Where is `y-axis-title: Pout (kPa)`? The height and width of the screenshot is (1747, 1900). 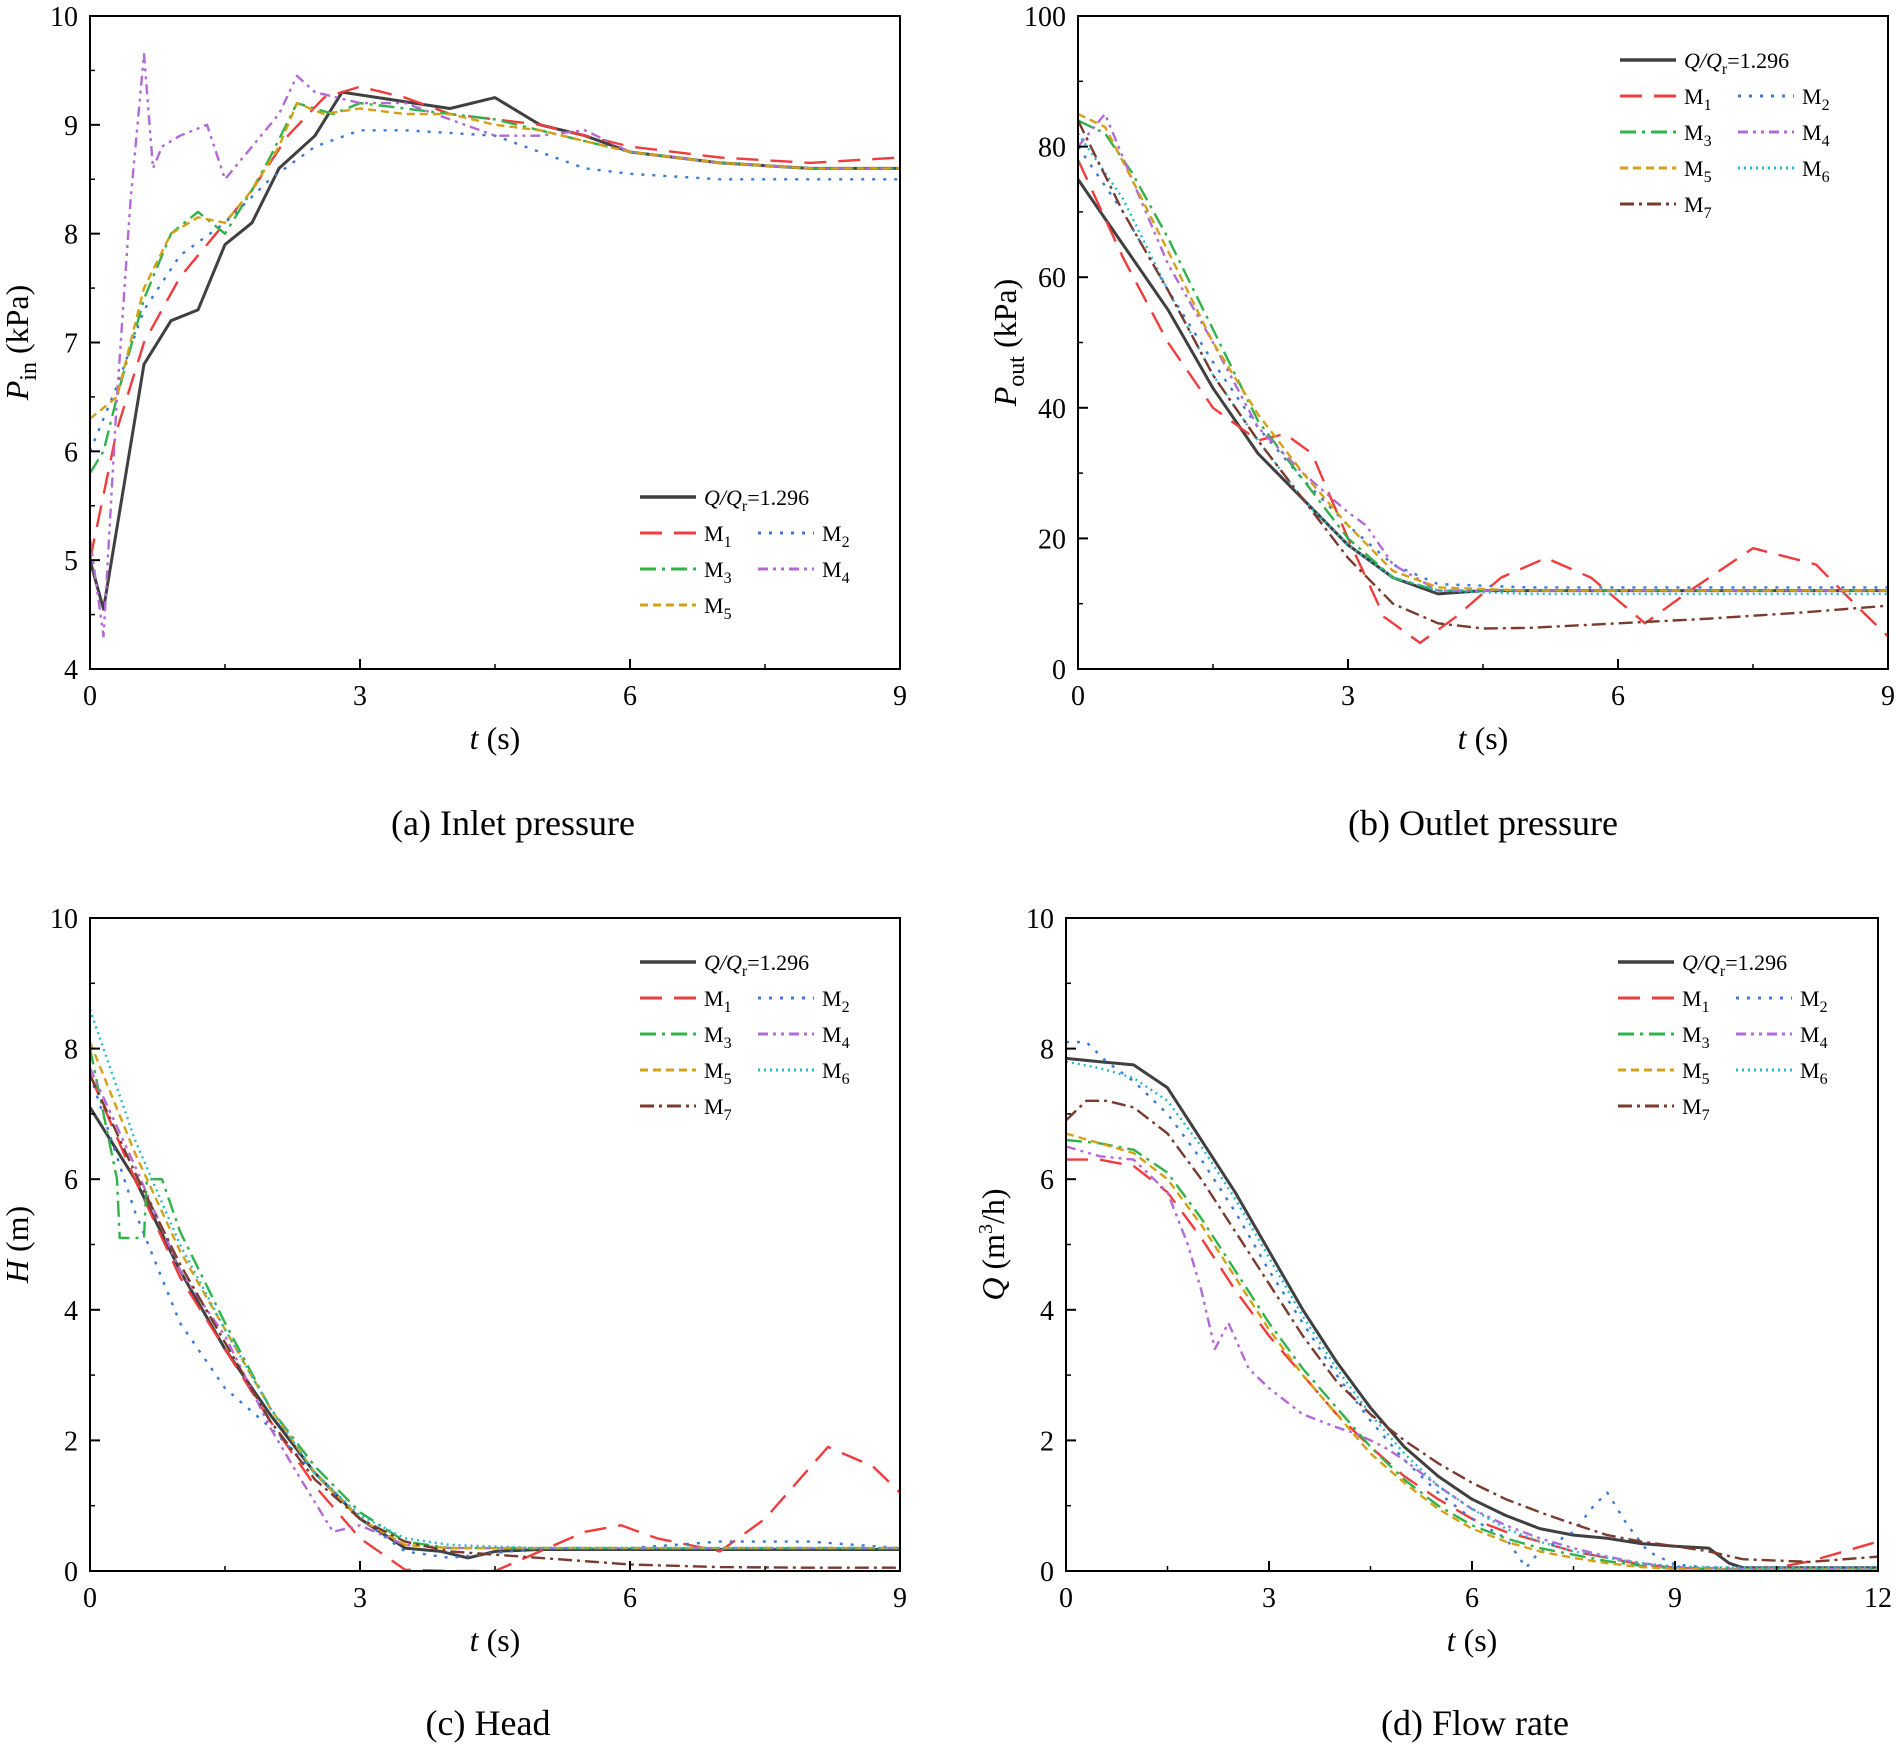
y-axis-title: Pout (kPa) is located at coordinates (1008, 343).